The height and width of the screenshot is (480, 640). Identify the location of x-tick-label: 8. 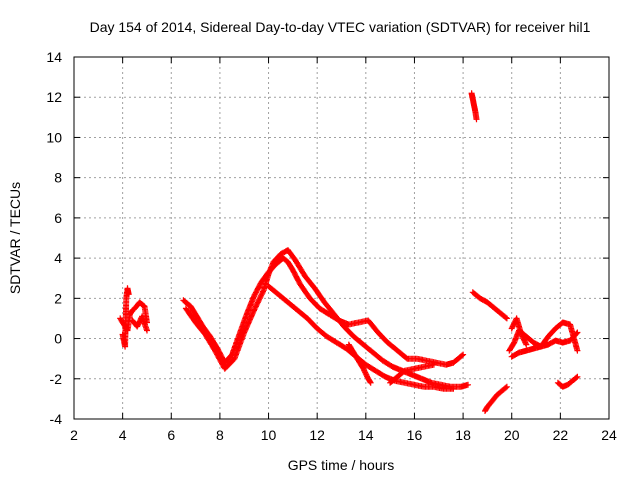
(220, 435).